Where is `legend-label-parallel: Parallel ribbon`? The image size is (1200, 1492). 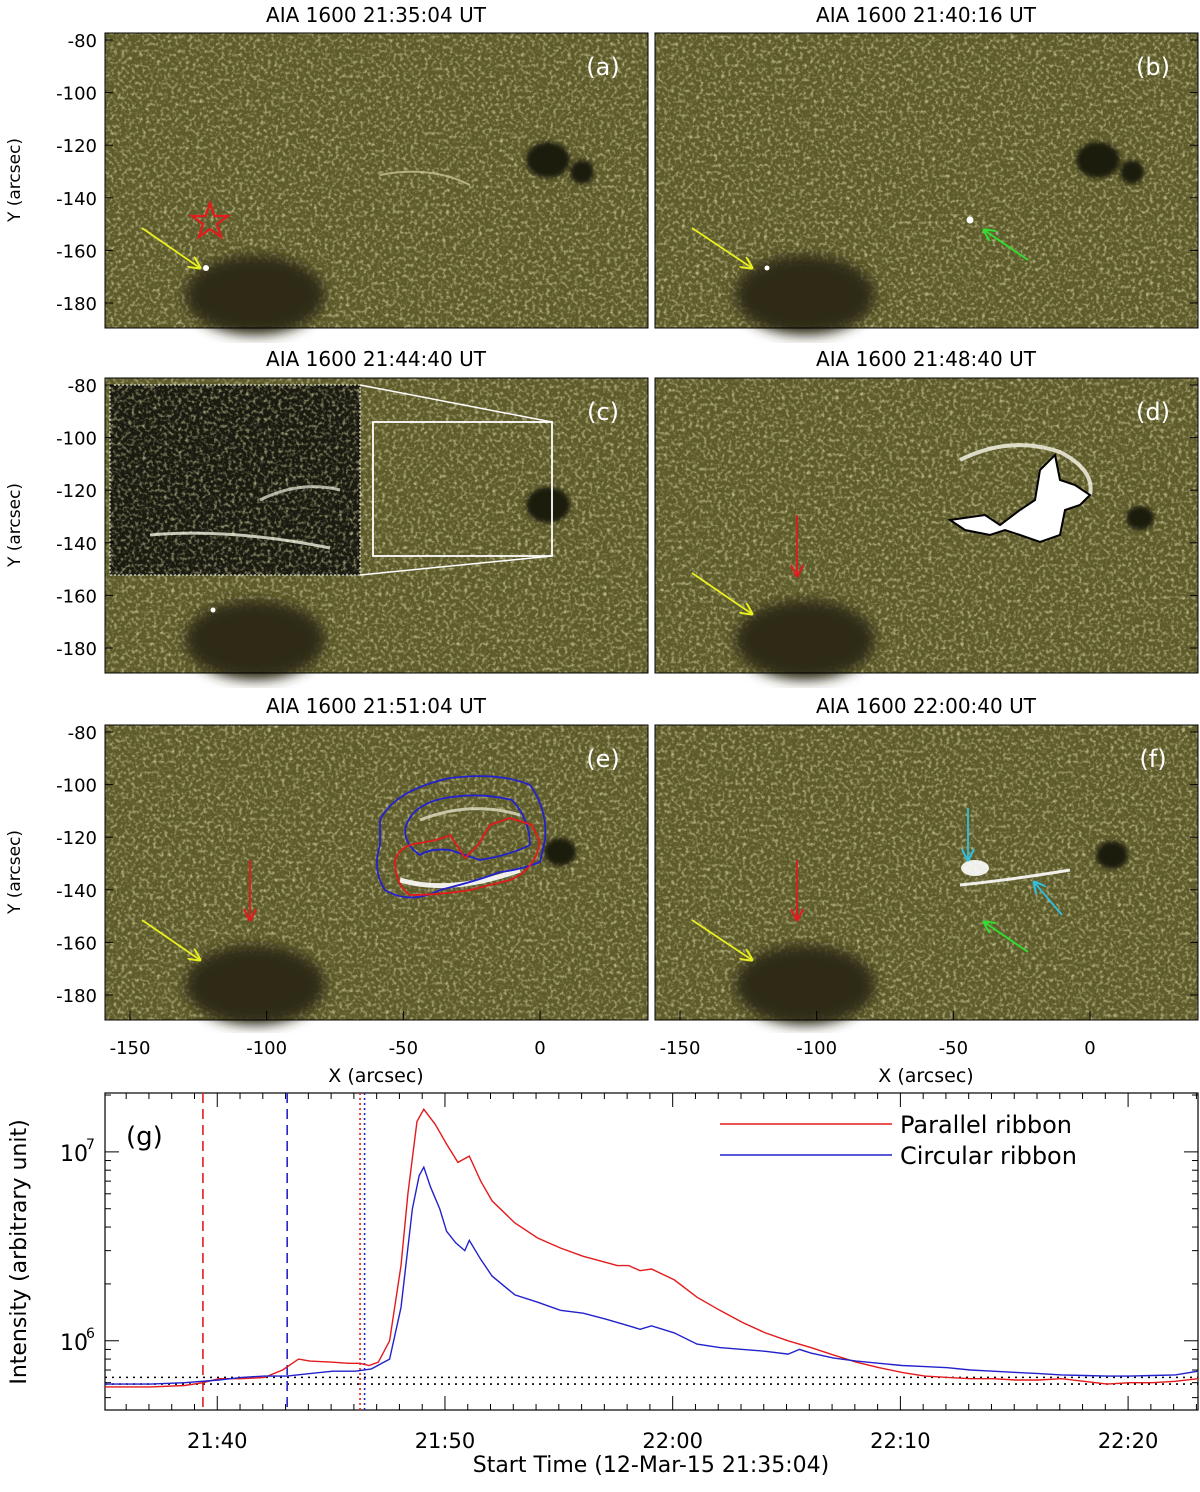 legend-label-parallel: Parallel ribbon is located at coordinates (986, 1125).